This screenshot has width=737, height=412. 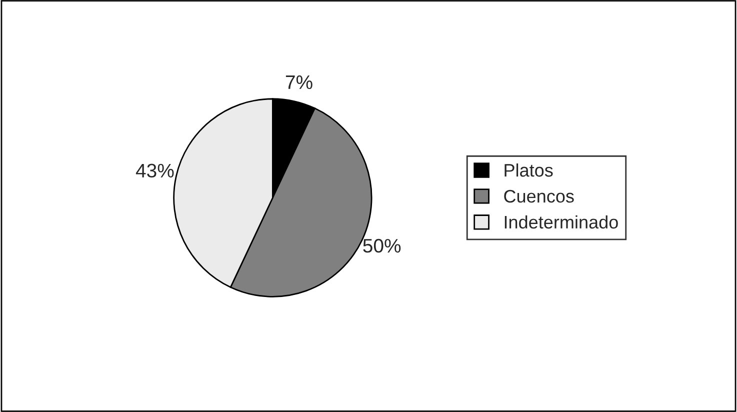 What do you see at coordinates (299, 82) in the screenshot?
I see `data-label: 7%` at bounding box center [299, 82].